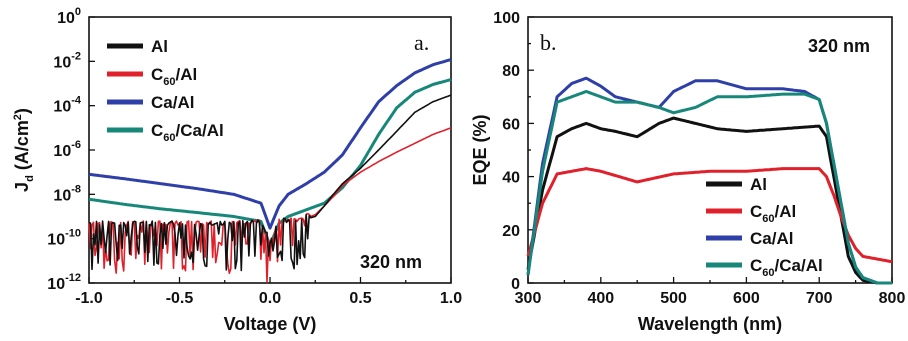  I want to click on panel-b-legend-label-1: C60/Al, so click(773, 213).